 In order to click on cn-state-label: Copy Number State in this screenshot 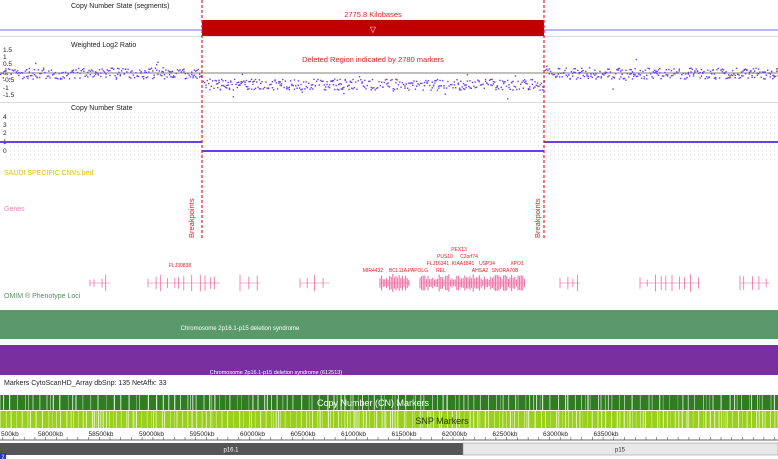, I will do `click(102, 108)`.